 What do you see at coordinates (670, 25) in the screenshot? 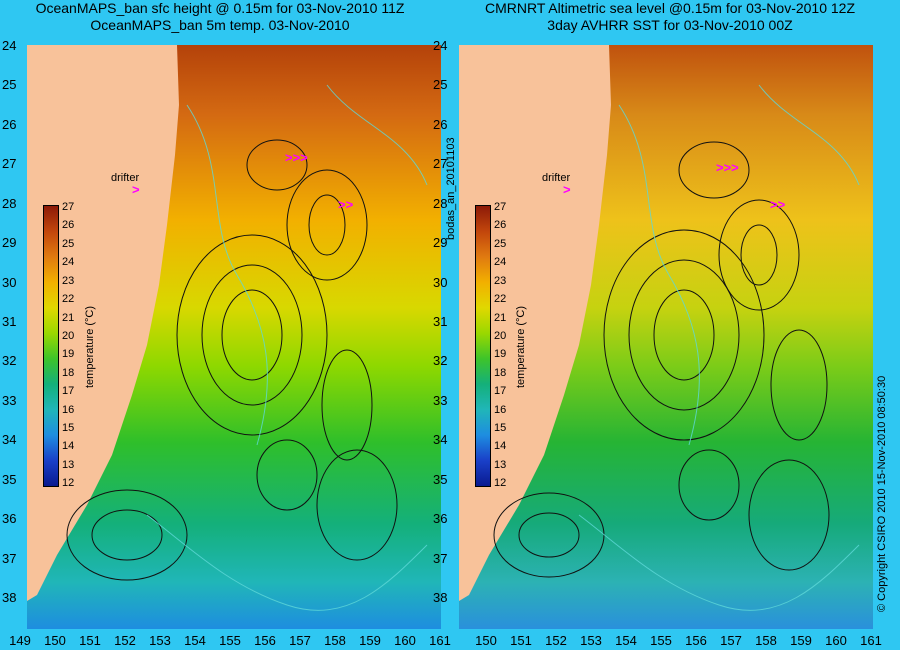
I see `right-title-line2: 3day AVHRR SST for 03-Nov-2010 00Z` at bounding box center [670, 25].